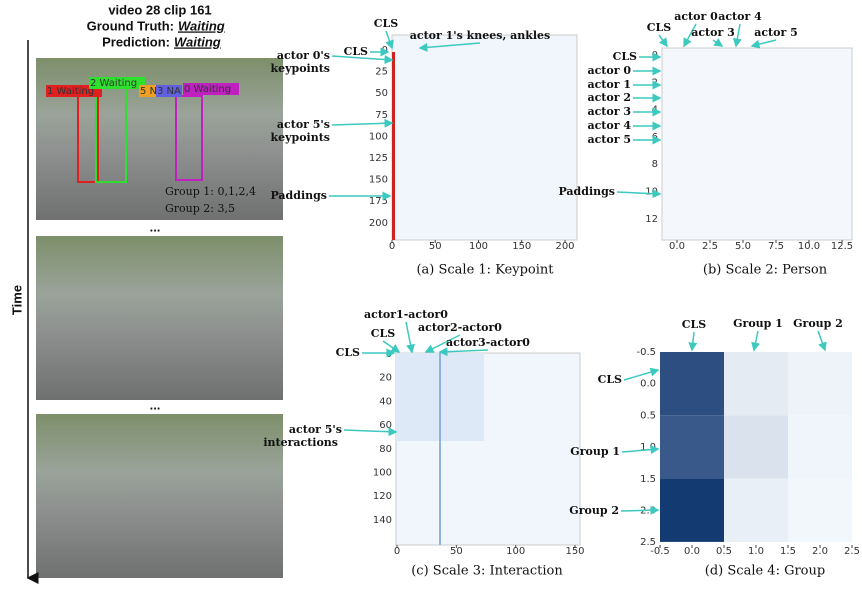 Image resolution: width=862 pixels, height=589 pixels. I want to click on annotation: actor 4, so click(609, 125).